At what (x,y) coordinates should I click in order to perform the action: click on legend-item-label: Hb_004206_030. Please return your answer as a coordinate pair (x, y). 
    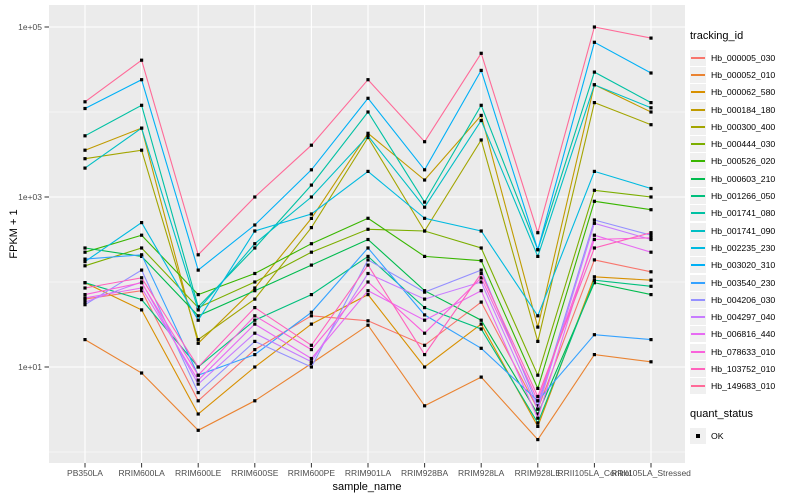
    Looking at the image, I should click on (743, 299).